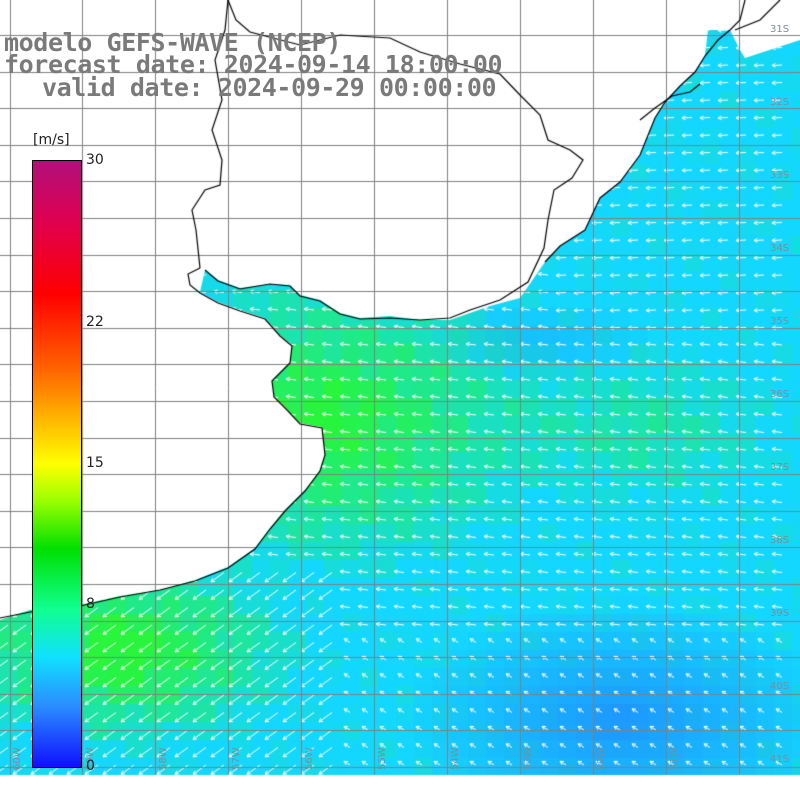 The height and width of the screenshot is (800, 800). I want to click on valid-date: valid date: 2024-09-29 00:00:00, so click(269, 87).